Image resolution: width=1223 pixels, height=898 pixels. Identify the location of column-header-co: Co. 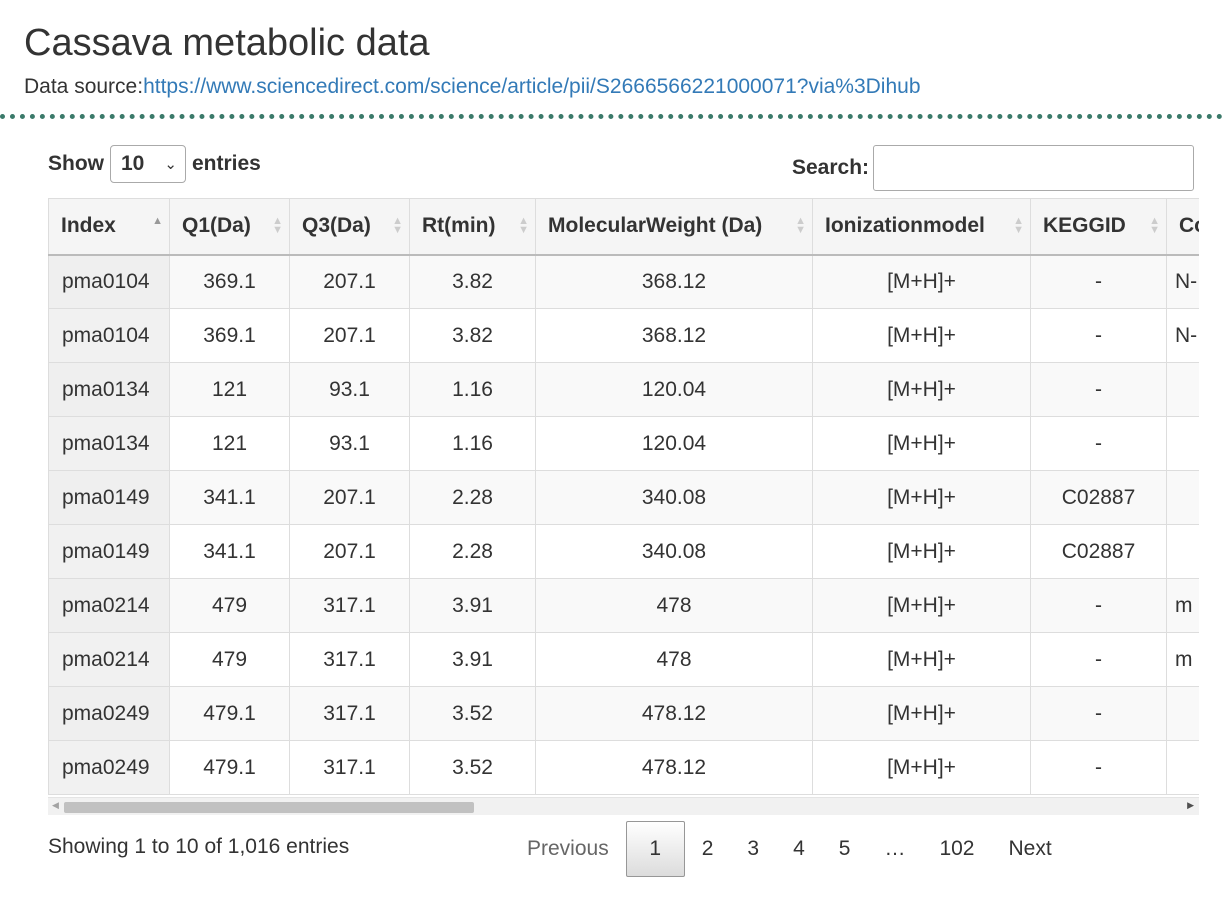
(1182, 227).